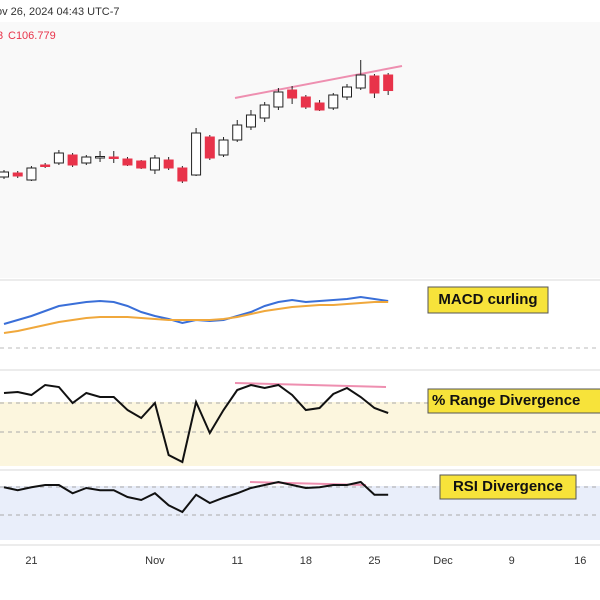 This screenshot has width=600, height=600. Describe the element at coordinates (318, 82) in the screenshot. I see `trend-line` at that location.